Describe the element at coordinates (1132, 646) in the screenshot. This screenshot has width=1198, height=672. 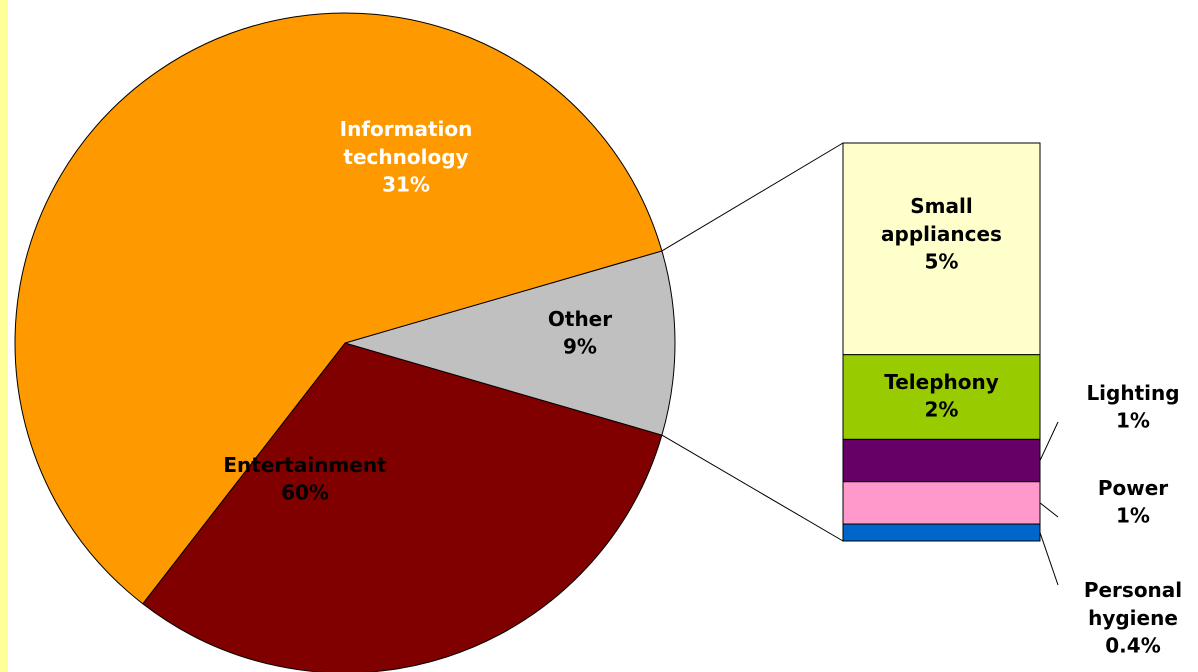
I see `value-label: 0.4%` at that location.